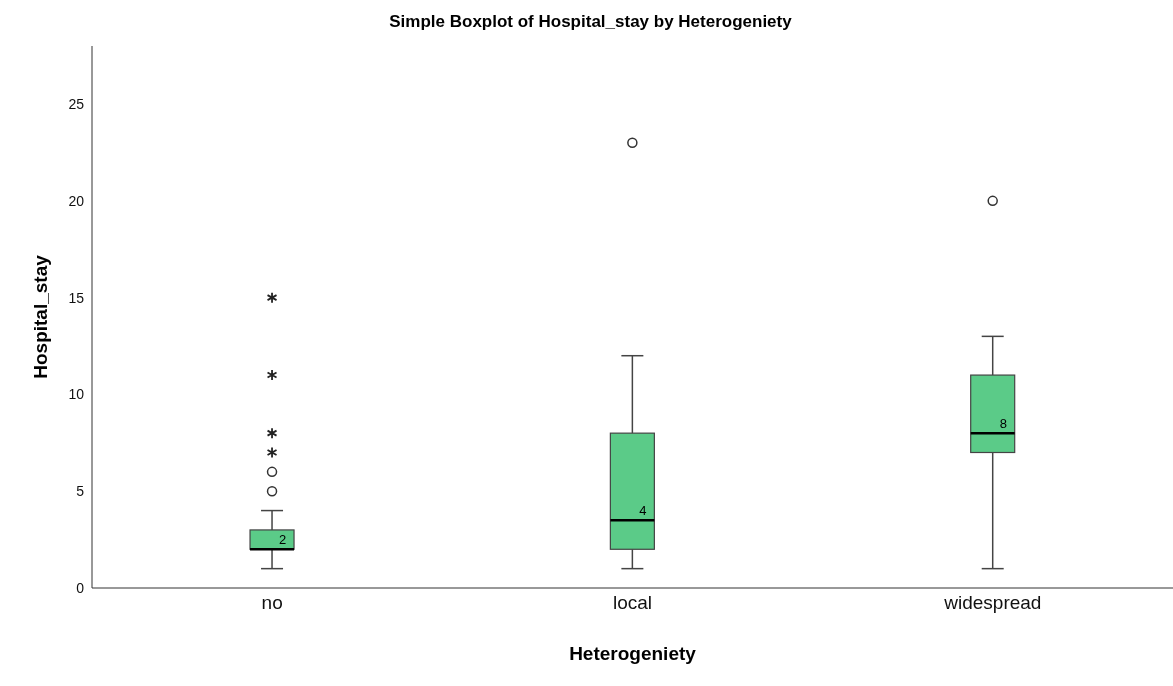 The width and height of the screenshot is (1173, 686). Describe the element at coordinates (633, 653) in the screenshot. I see `x-axis-title: Heterogeniety` at that location.